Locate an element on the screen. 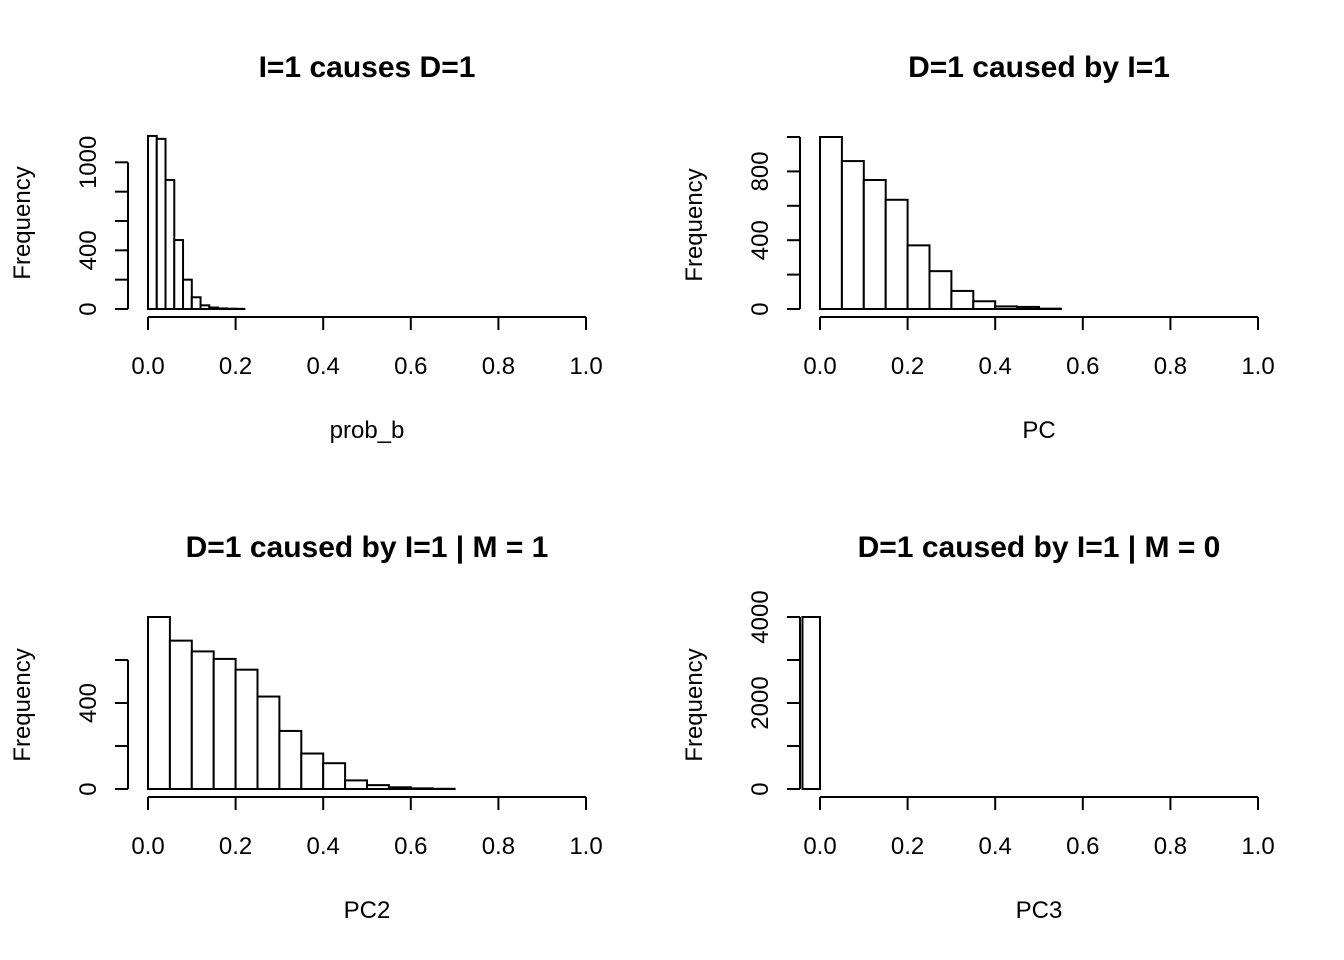 This screenshot has height=960, width=1344. y-tick-label: 1000 is located at coordinates (88, 162).